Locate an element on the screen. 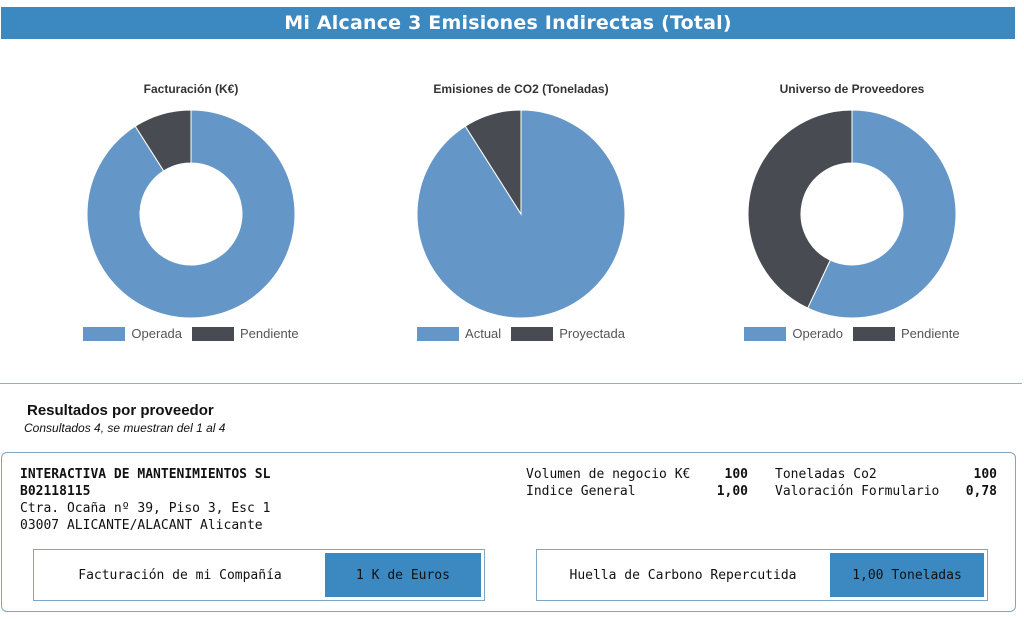  pie-slice-operada is located at coordinates (191, 214).